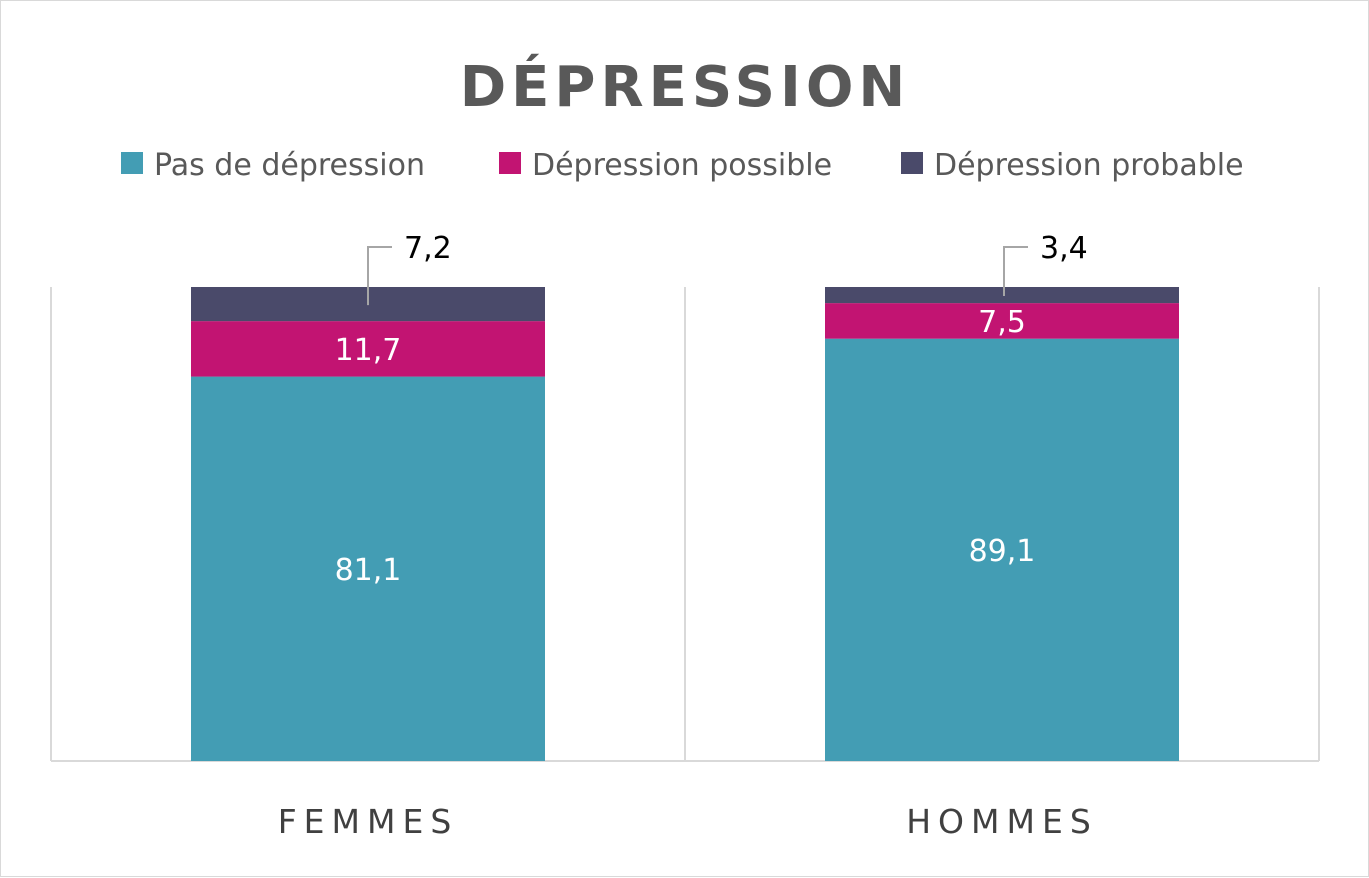  I want to click on data-label: 89,1, so click(1002, 551).